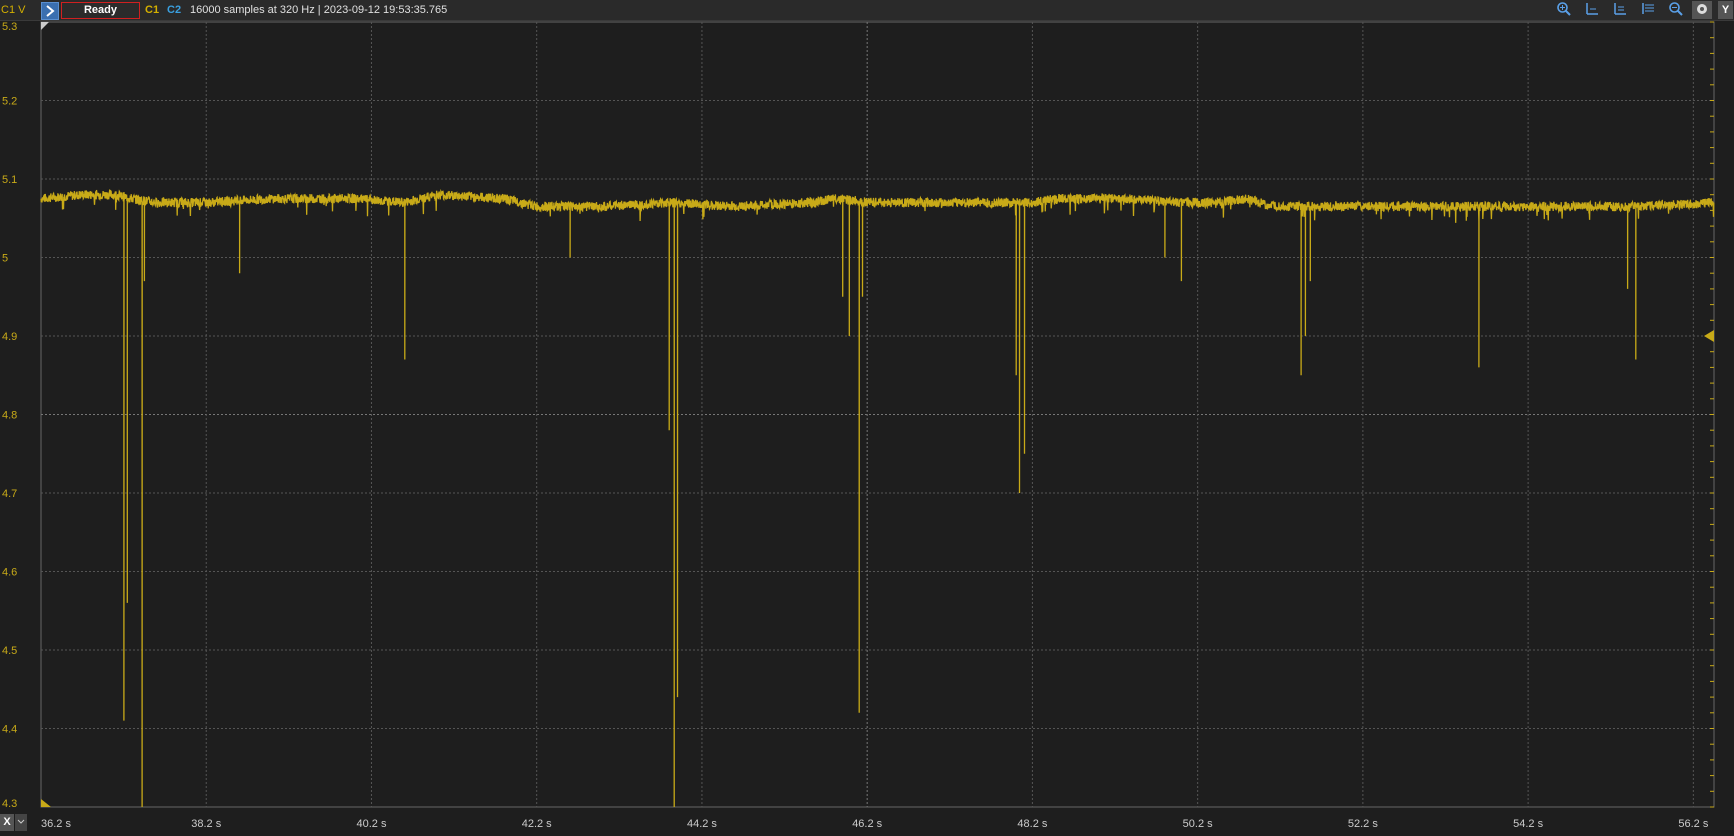  Describe the element at coordinates (1032, 824) in the screenshot. I see `x-tick-label: 48.2 s` at that location.